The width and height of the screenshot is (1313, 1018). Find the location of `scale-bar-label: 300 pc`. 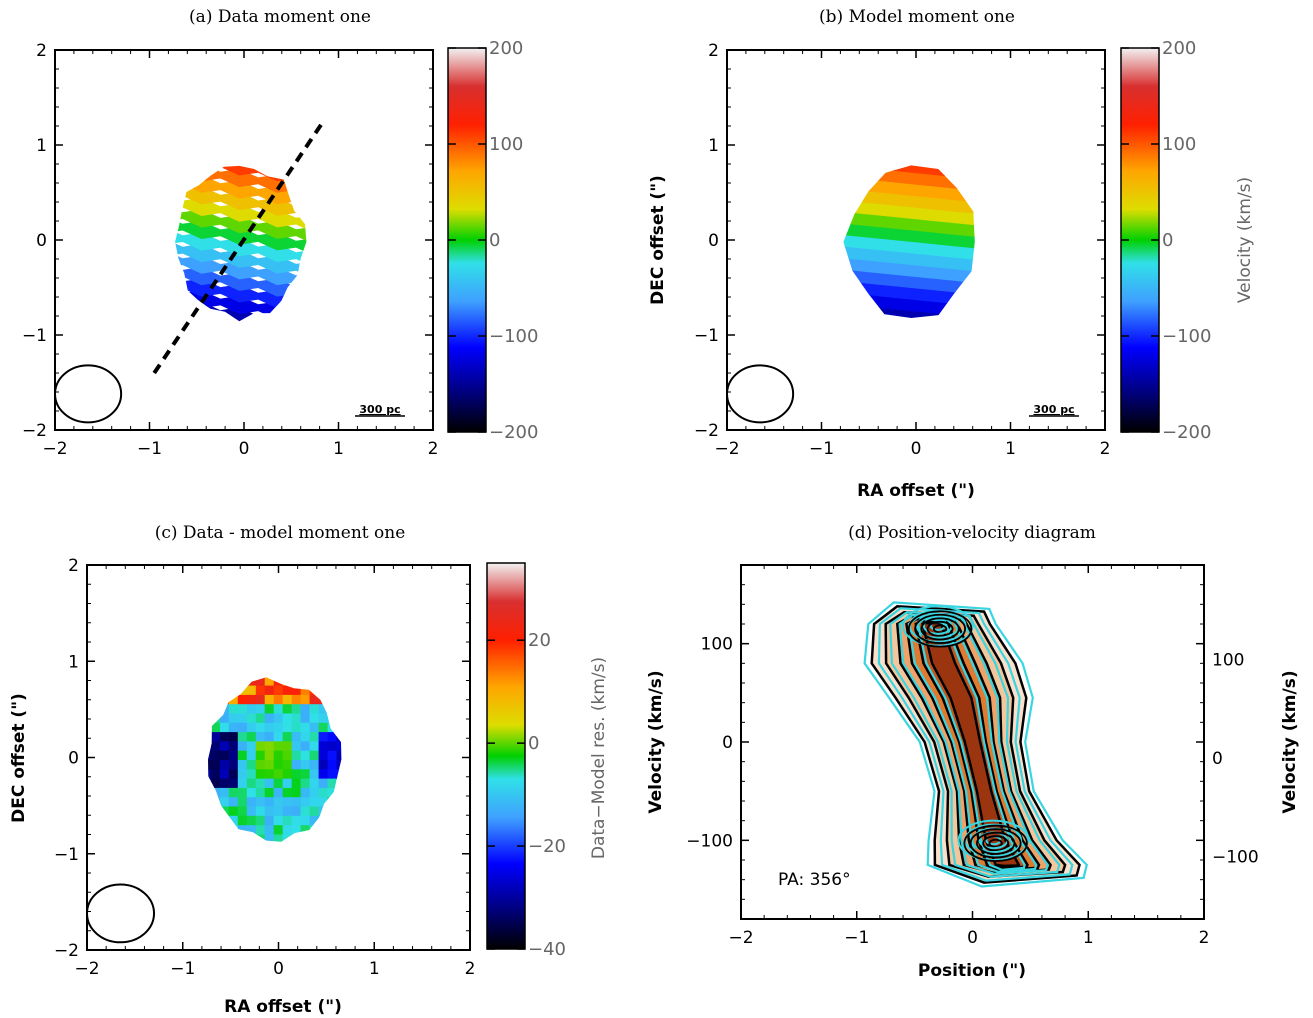

scale-bar-label: 300 pc is located at coordinates (1053, 409).